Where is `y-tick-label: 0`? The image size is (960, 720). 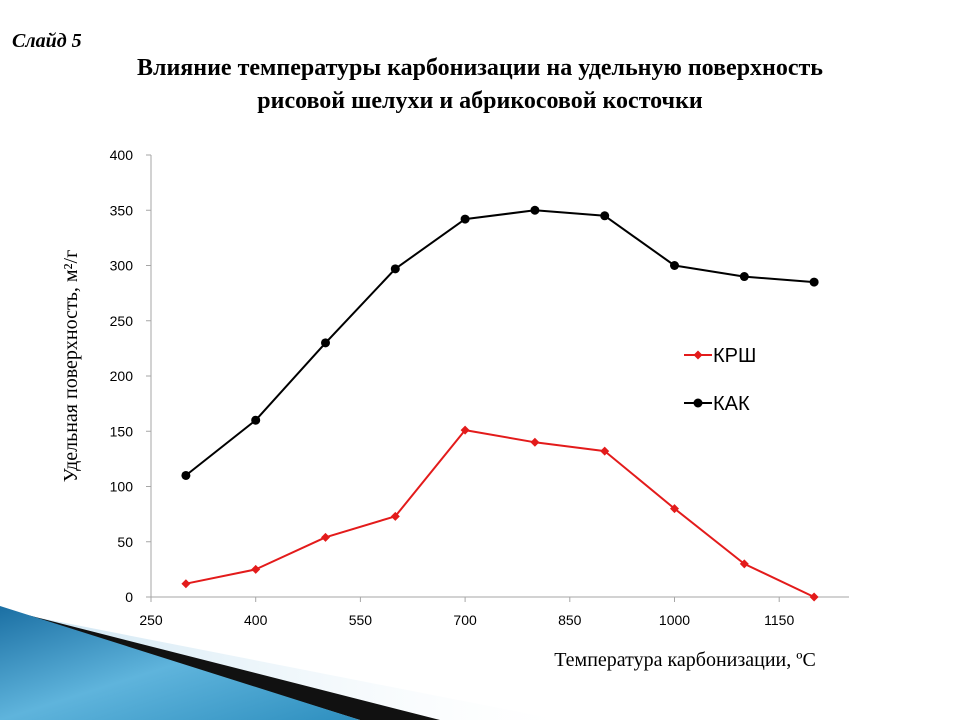 y-tick-label: 0 is located at coordinates (129, 597).